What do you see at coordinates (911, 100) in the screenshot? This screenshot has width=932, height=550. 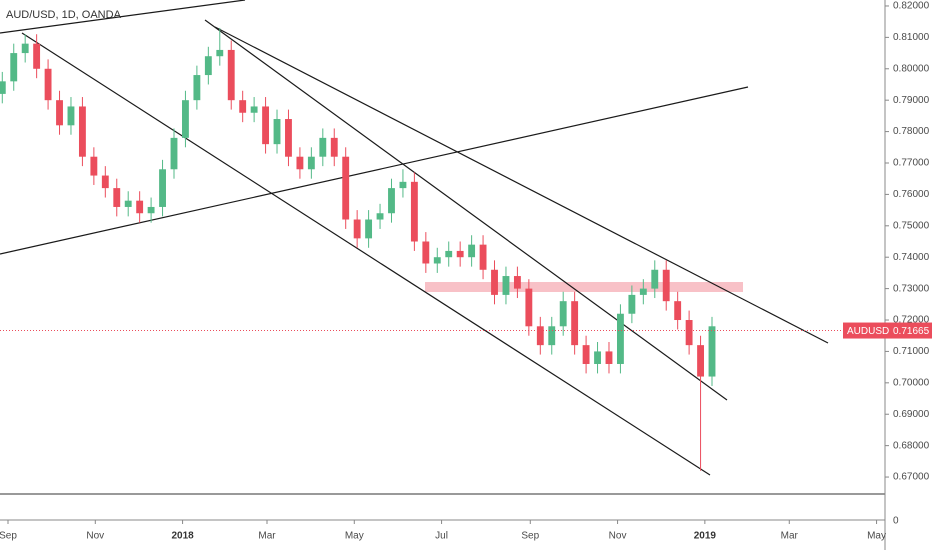 I see `y-tick-label: 0.79000` at bounding box center [911, 100].